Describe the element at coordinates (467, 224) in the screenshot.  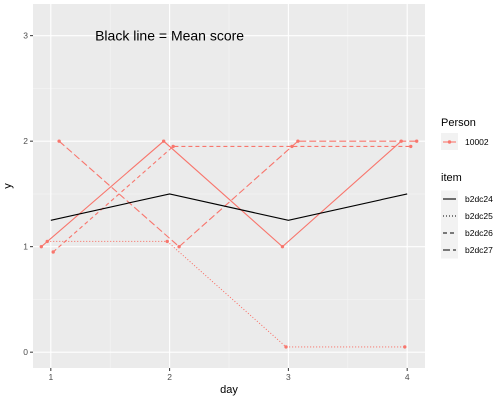
I see `legend-item-entries: b2dc24 b2dc25 b2dc26 b2dc27` at that location.